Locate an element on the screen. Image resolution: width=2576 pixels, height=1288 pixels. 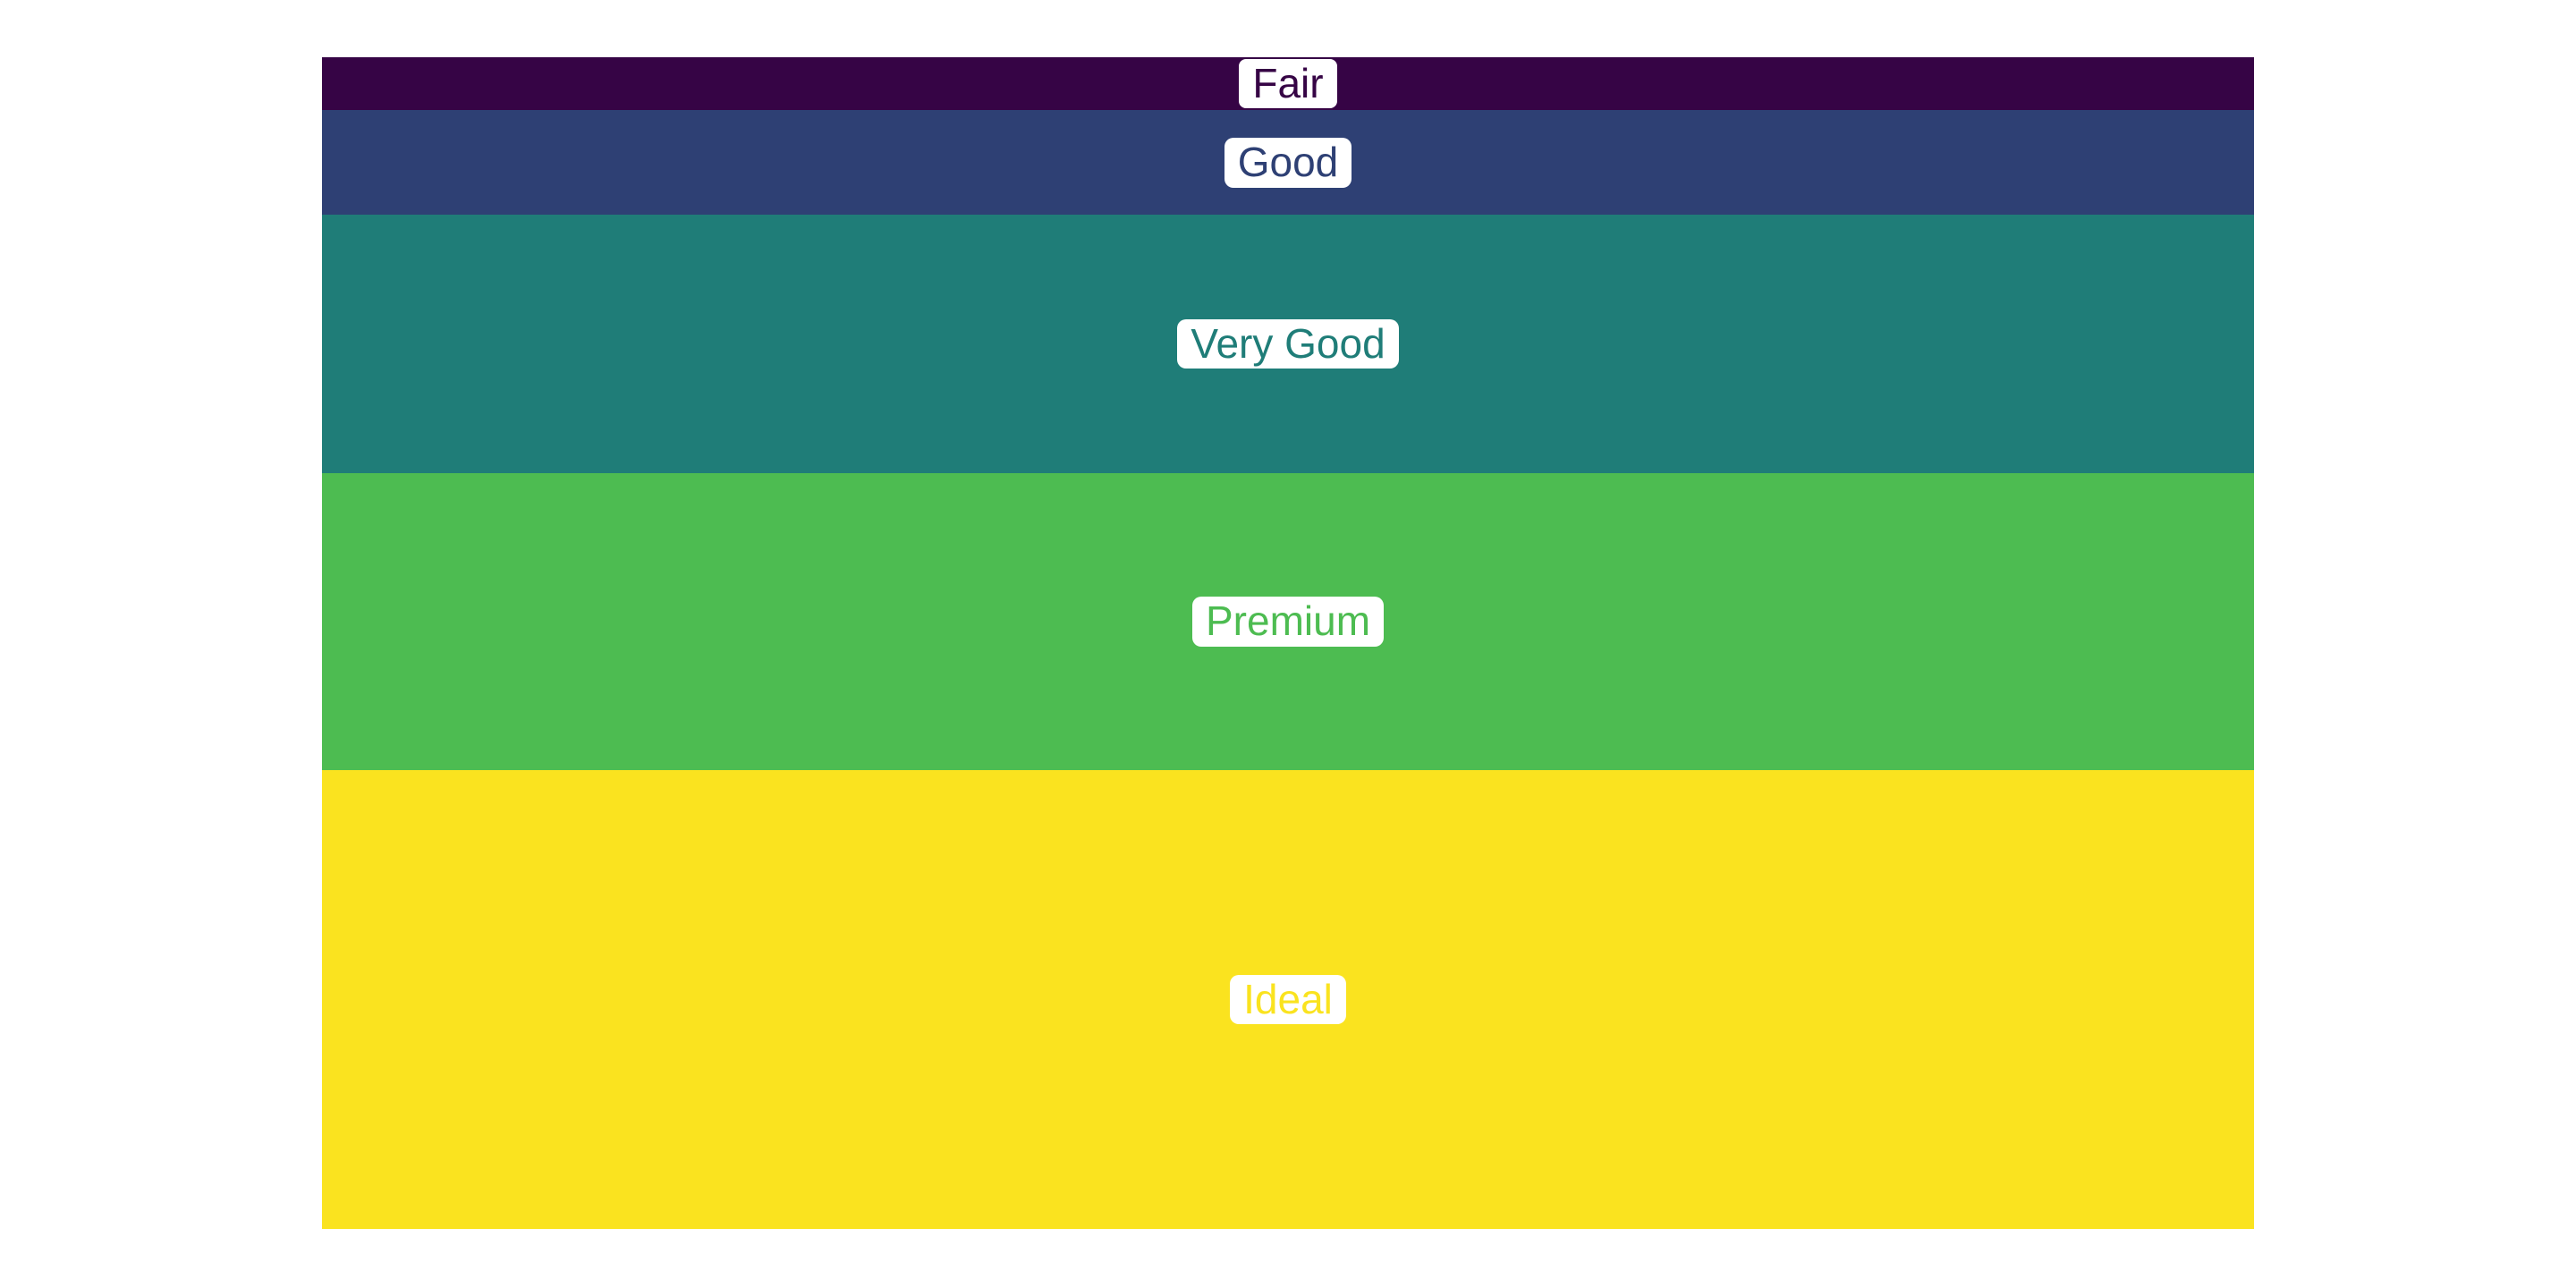
segment-good: Good is located at coordinates (1288, 163).